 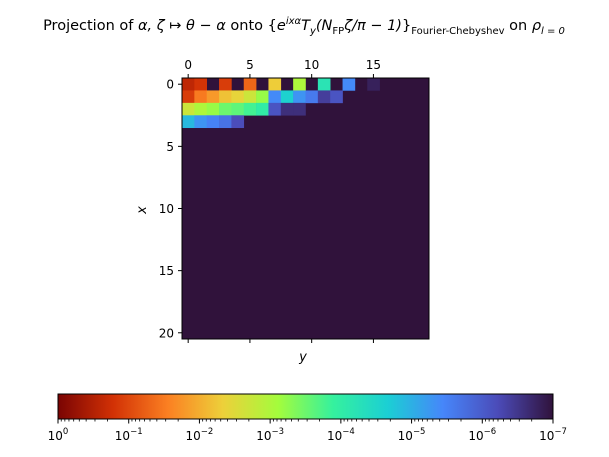 I want to click on left-tick-label: 10, so click(x=166, y=209).